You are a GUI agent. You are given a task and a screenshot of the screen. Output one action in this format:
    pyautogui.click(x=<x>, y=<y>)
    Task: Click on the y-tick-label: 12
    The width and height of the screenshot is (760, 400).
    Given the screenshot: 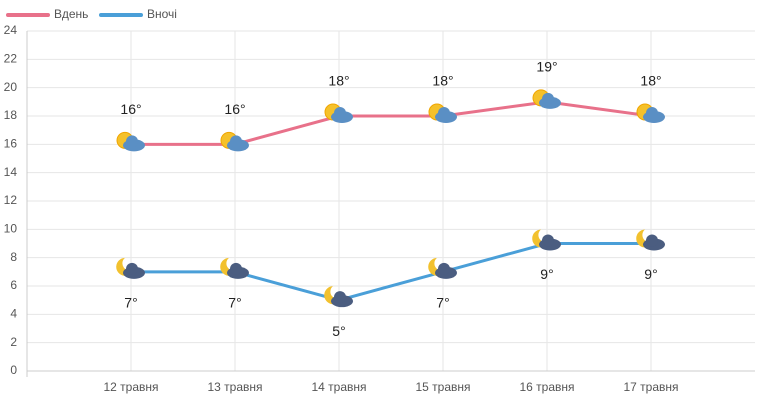 What is the action you would take?
    pyautogui.click(x=11, y=200)
    